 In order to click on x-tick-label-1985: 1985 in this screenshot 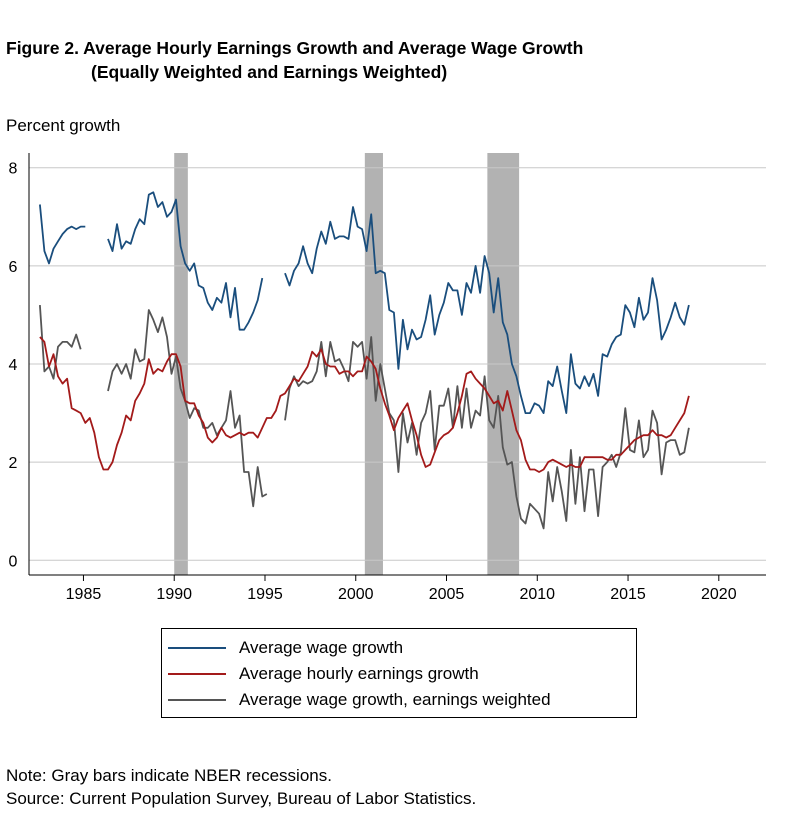, I will do `click(84, 594)`.